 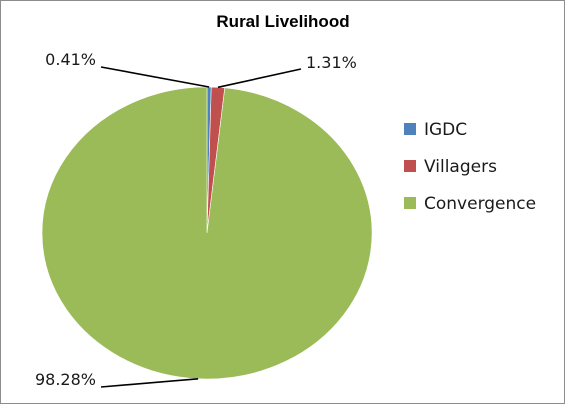 What do you see at coordinates (410, 166) in the screenshot?
I see `legend-swatch-villagers` at bounding box center [410, 166].